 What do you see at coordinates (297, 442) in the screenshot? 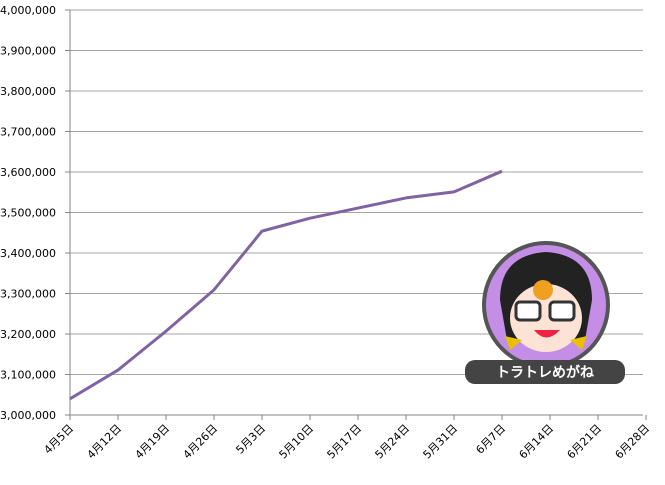
I see `x-tick-label: 5月10日` at bounding box center [297, 442].